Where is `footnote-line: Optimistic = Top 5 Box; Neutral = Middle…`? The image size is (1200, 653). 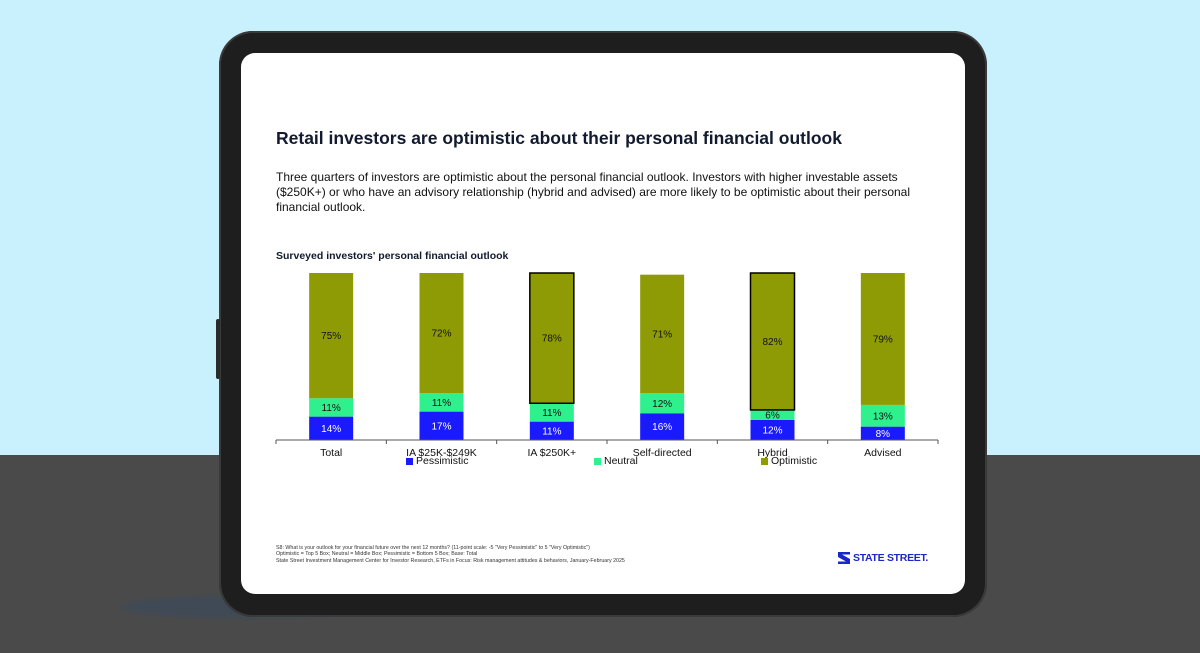 footnote-line: Optimistic = Top 5 Box; Neutral = Middle… is located at coordinates (377, 554).